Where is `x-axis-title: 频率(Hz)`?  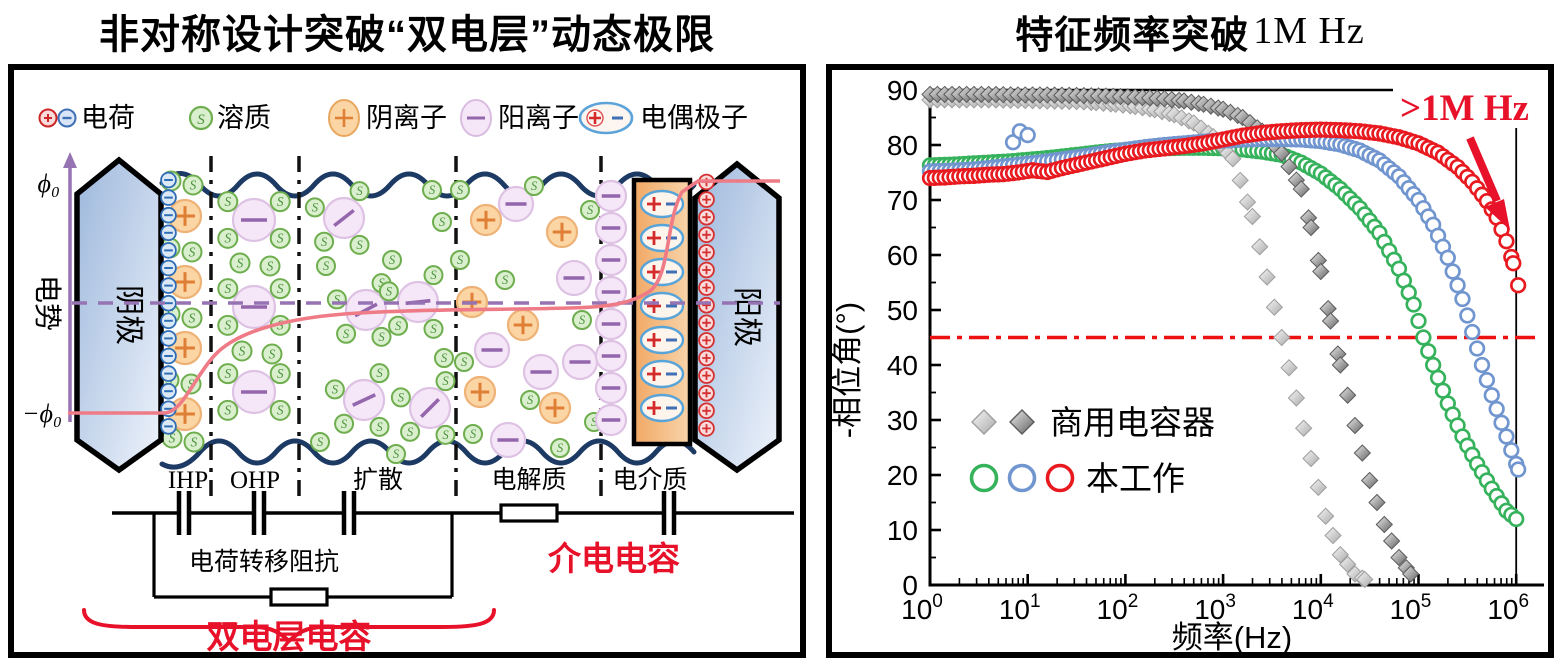 x-axis-title: 频率(Hz) is located at coordinates (1232, 636).